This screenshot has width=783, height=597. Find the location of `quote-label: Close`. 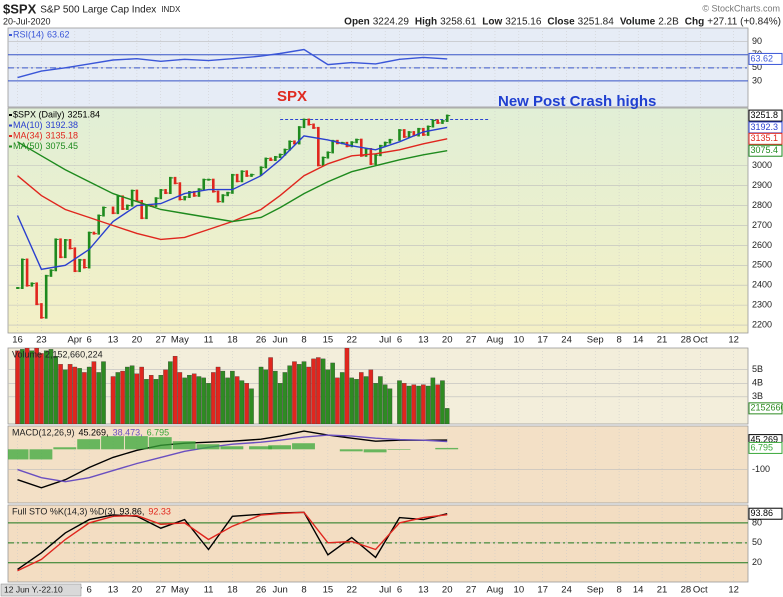

quote-label: Close is located at coordinates (561, 22).